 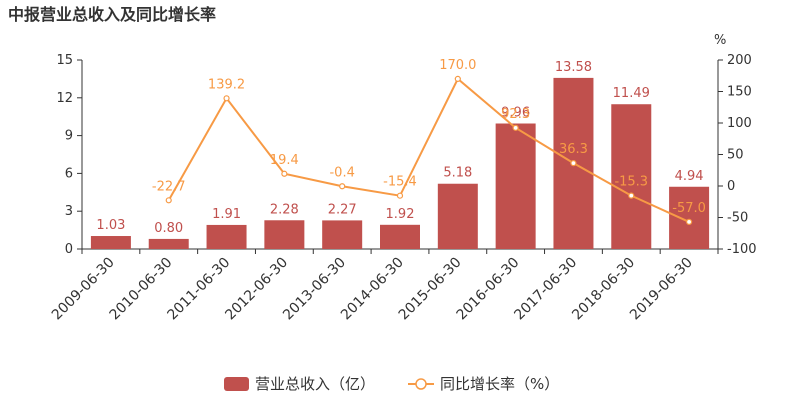 I want to click on left-tick-label: 0, so click(x=69, y=249).